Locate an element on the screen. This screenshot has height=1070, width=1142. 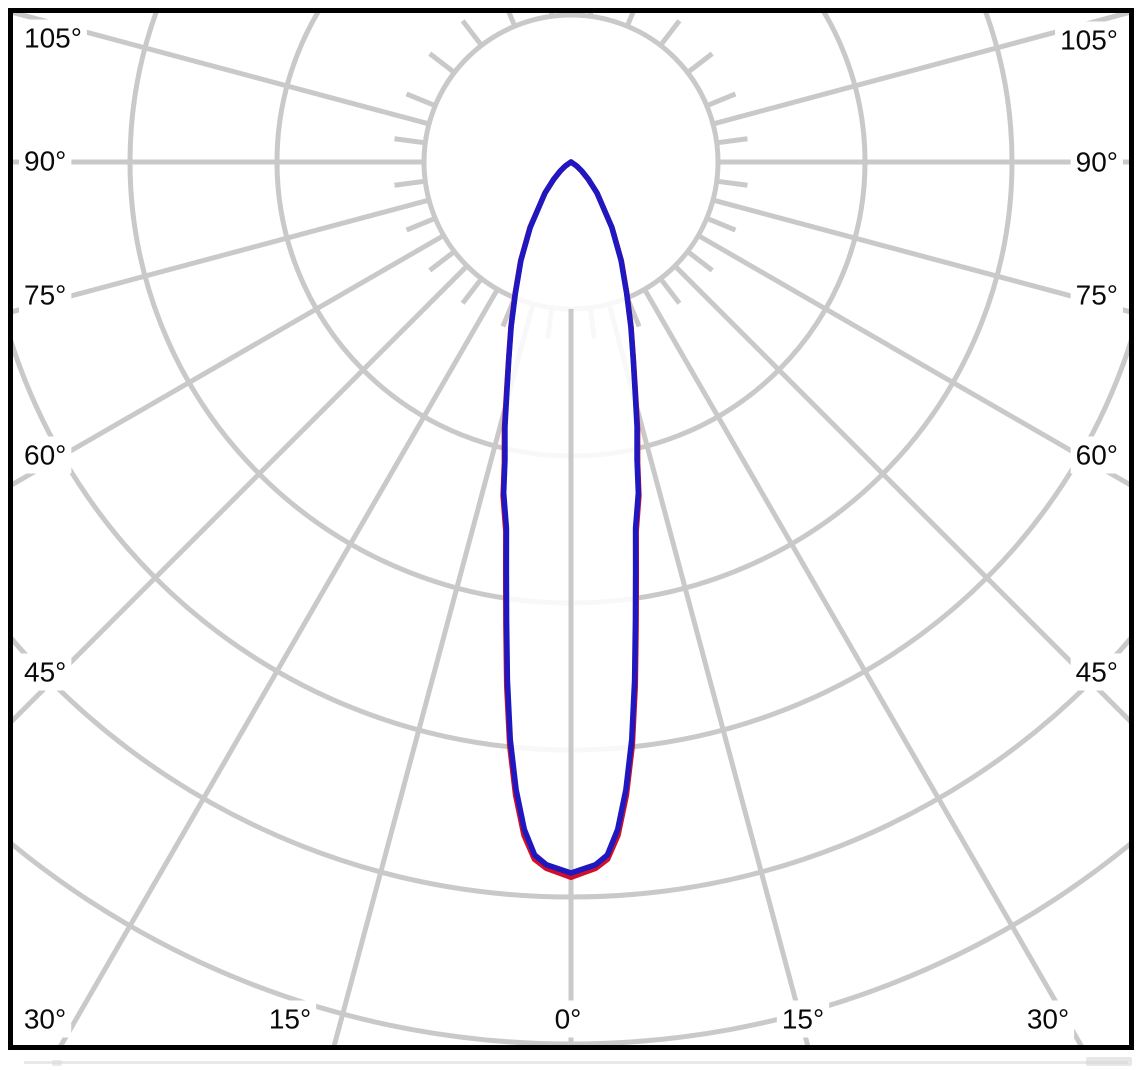
angle-label-right-0: 105° is located at coordinates (1089, 40).